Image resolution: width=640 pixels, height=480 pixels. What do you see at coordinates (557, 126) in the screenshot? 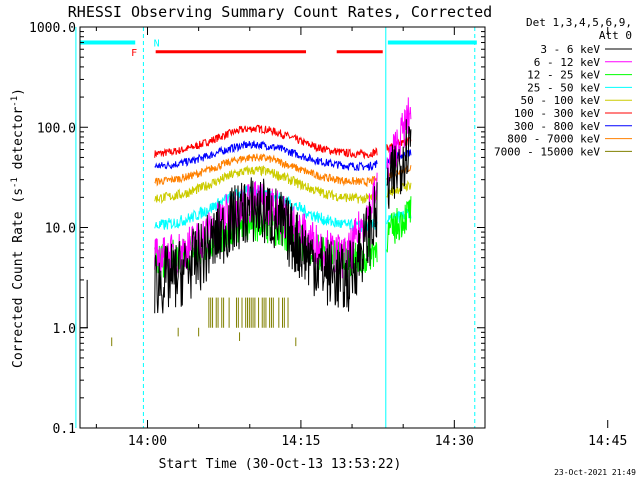
I see `legend-label: 300 - 800 keV` at bounding box center [557, 126].